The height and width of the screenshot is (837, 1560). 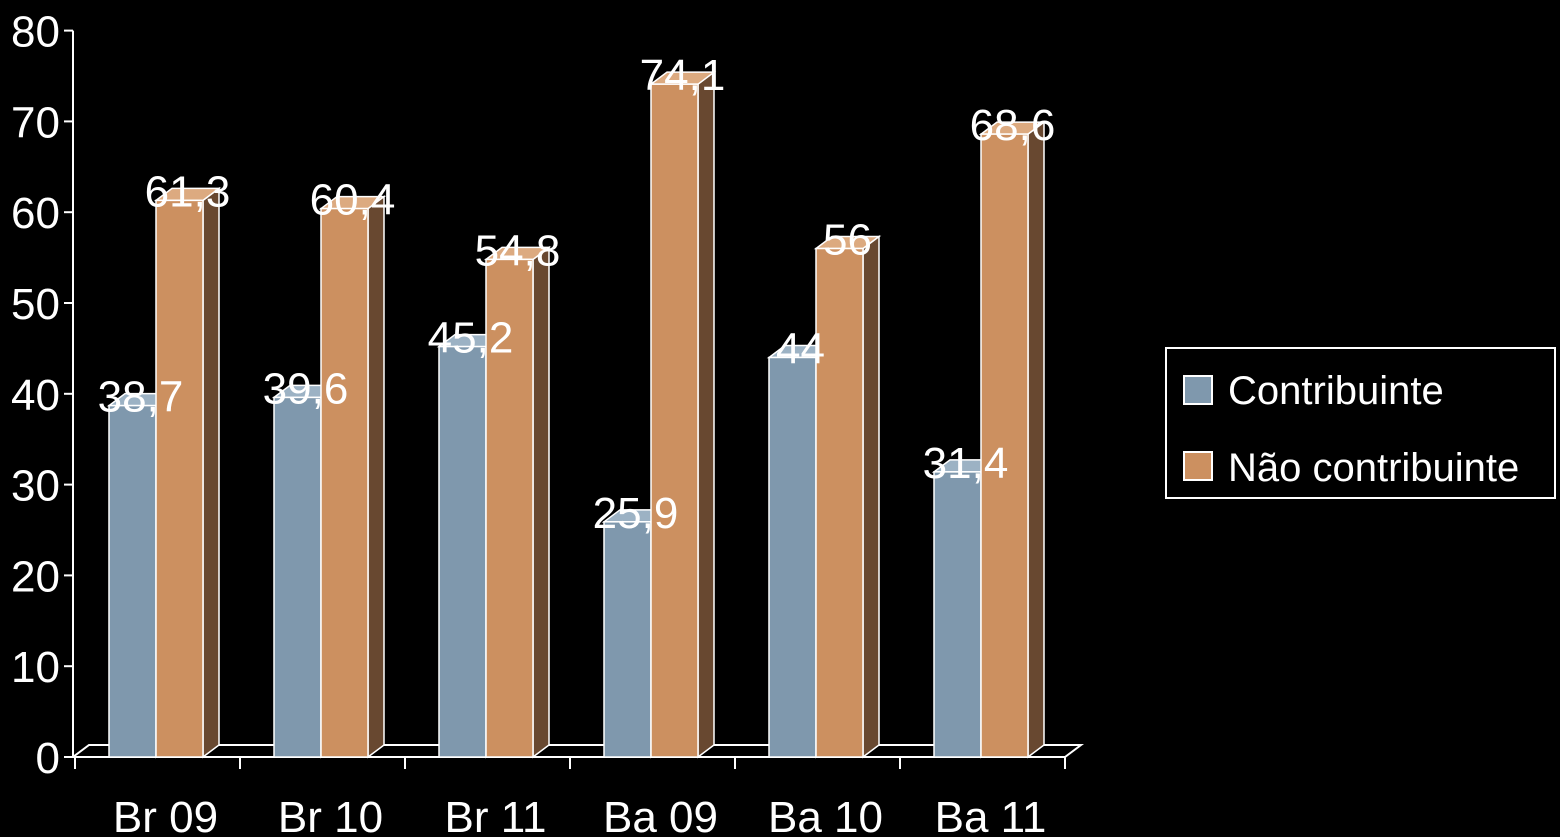 I want to click on legend-box, so click(x=1360, y=423).